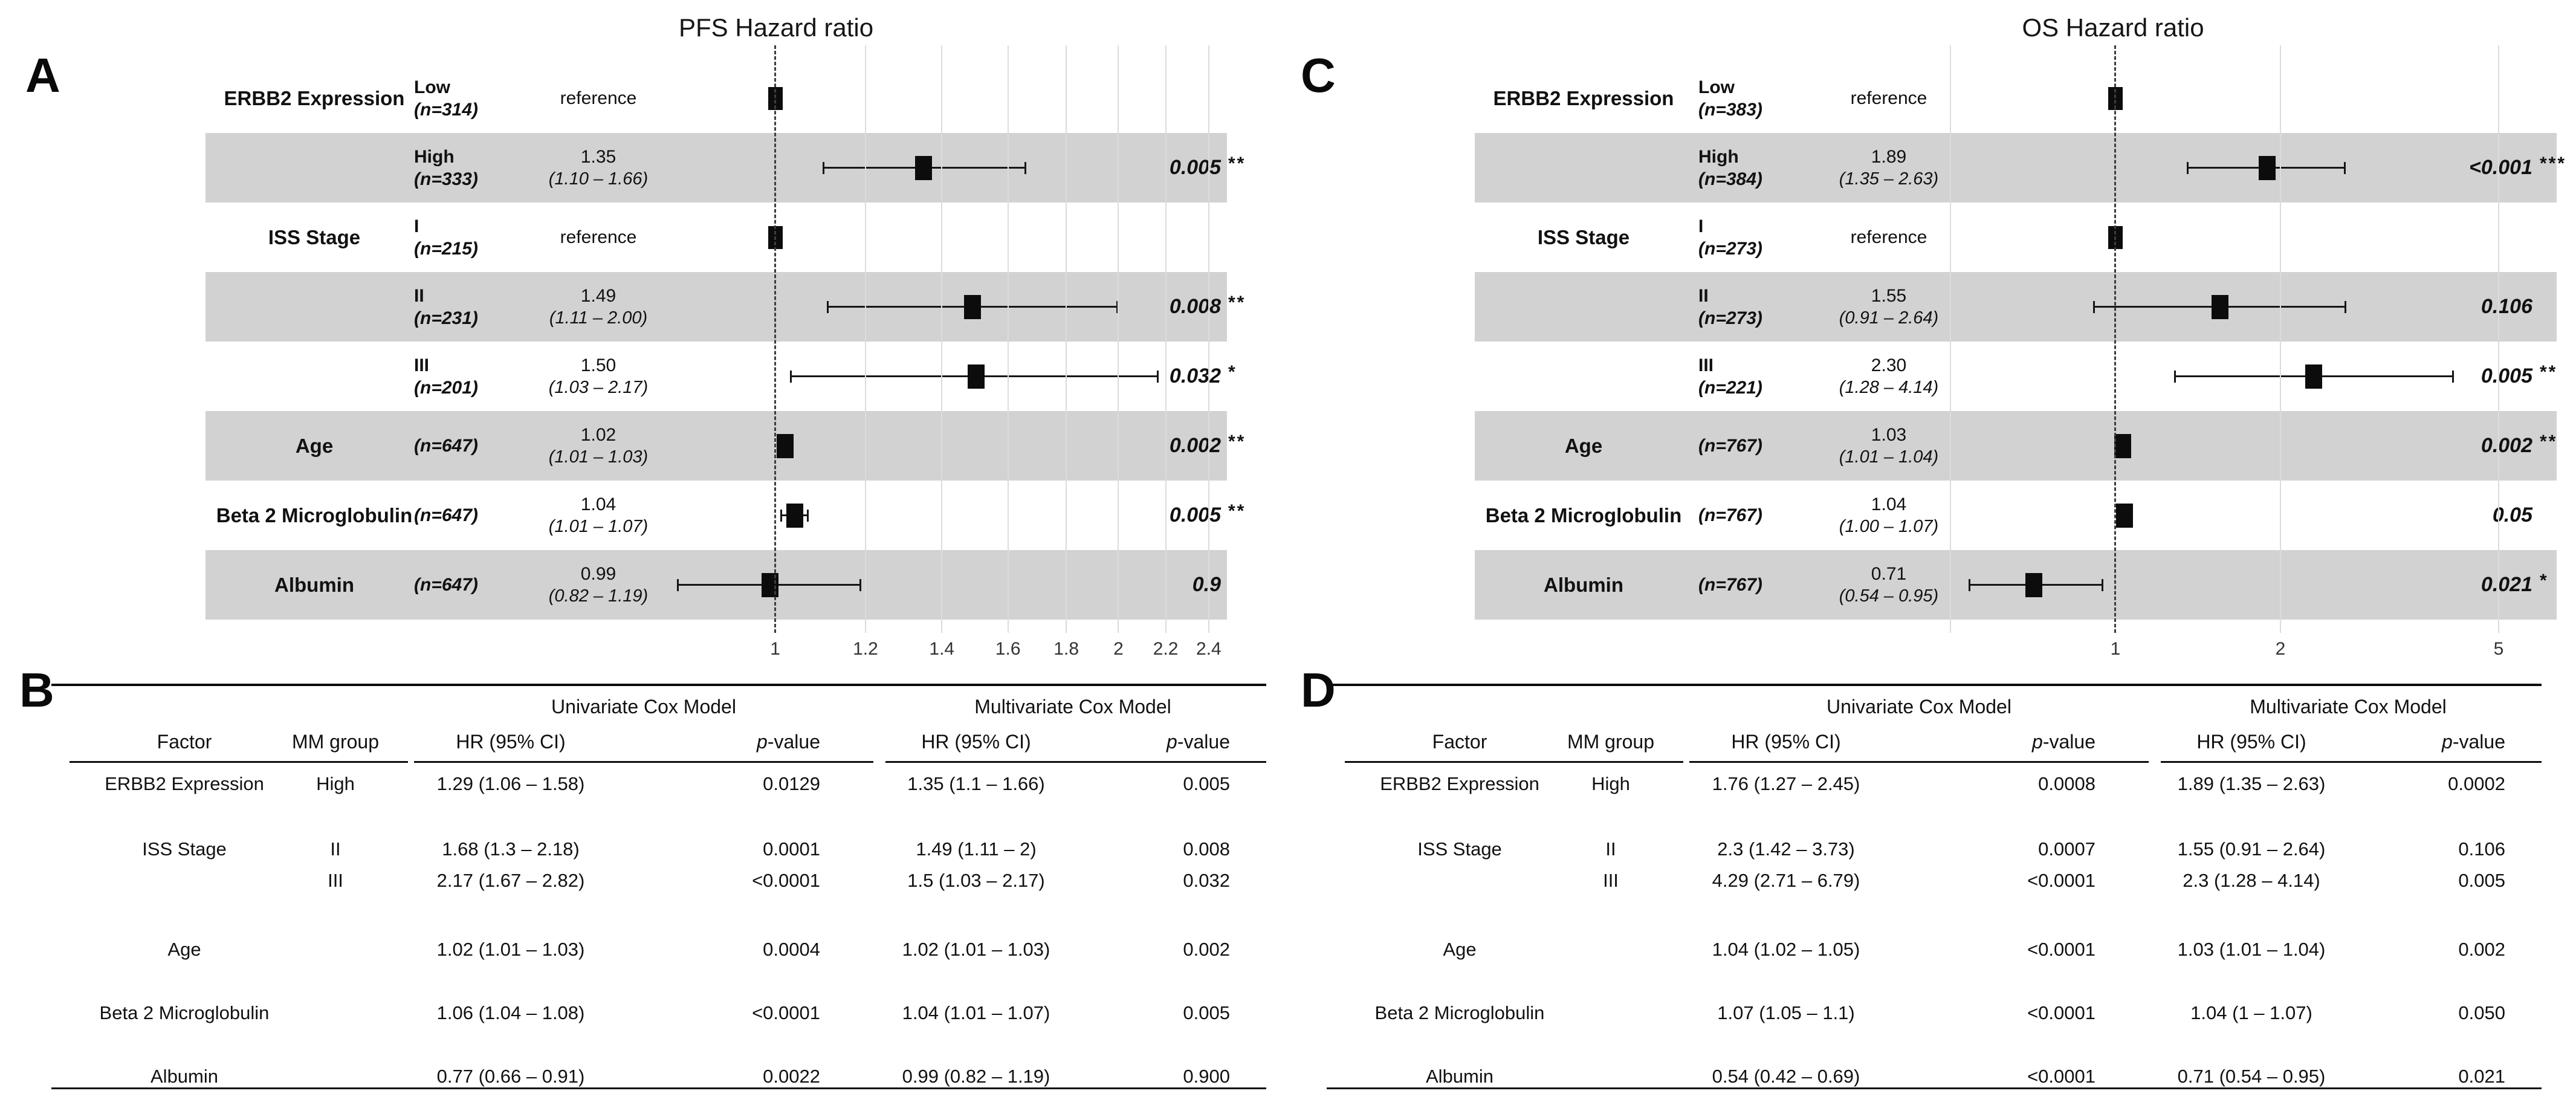  What do you see at coordinates (598, 387) in the screenshot?
I see `ci-value: (1.03 – 2.17)` at bounding box center [598, 387].